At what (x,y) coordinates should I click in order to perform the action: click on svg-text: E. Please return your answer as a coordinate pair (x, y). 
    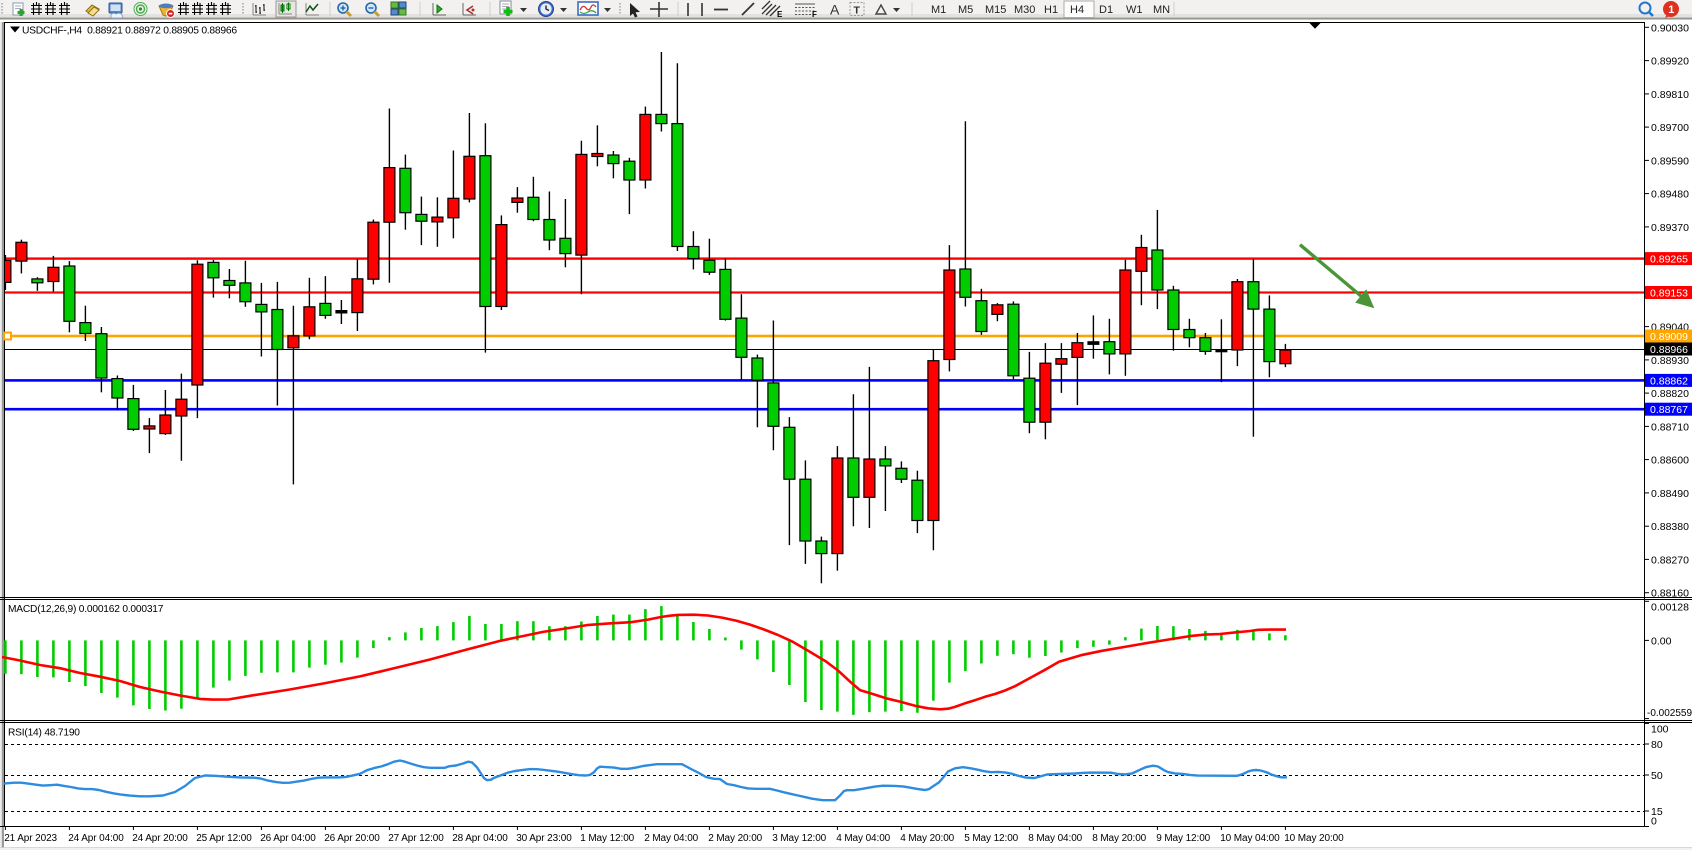
    Looking at the image, I should click on (780, 14).